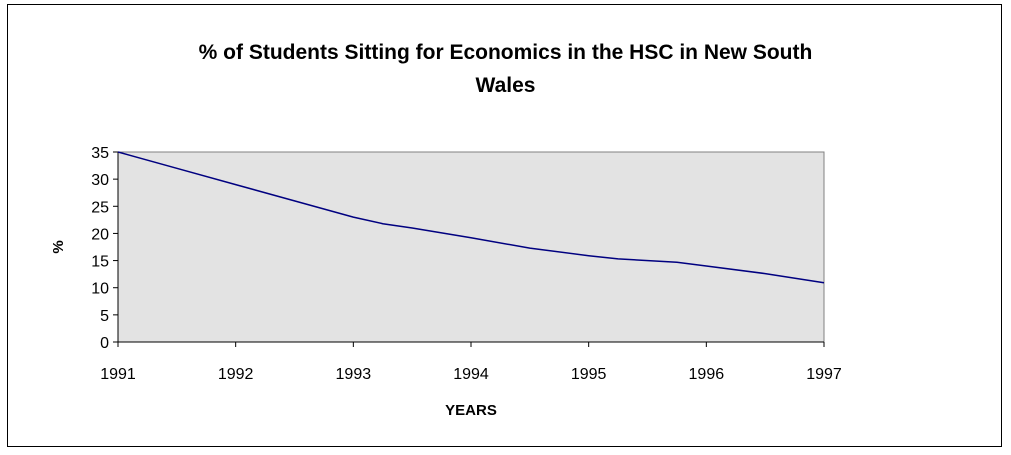 The image size is (1011, 455). What do you see at coordinates (100, 234) in the screenshot?
I see `y-tick-label: 20` at bounding box center [100, 234].